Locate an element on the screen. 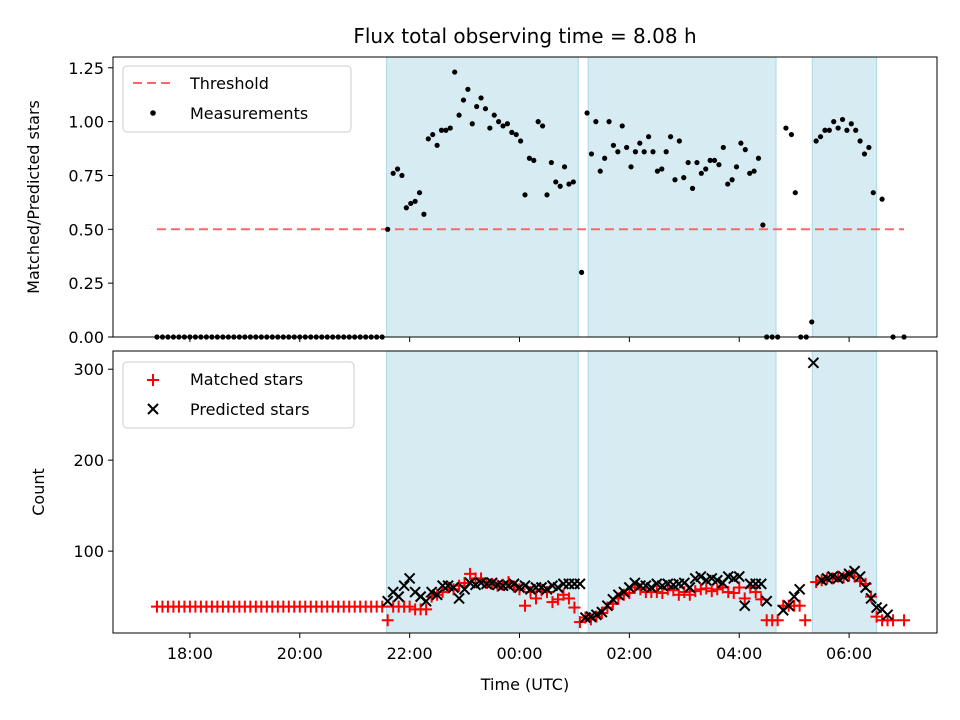  top-y-tick-label: 0.75 is located at coordinates (86, 175).